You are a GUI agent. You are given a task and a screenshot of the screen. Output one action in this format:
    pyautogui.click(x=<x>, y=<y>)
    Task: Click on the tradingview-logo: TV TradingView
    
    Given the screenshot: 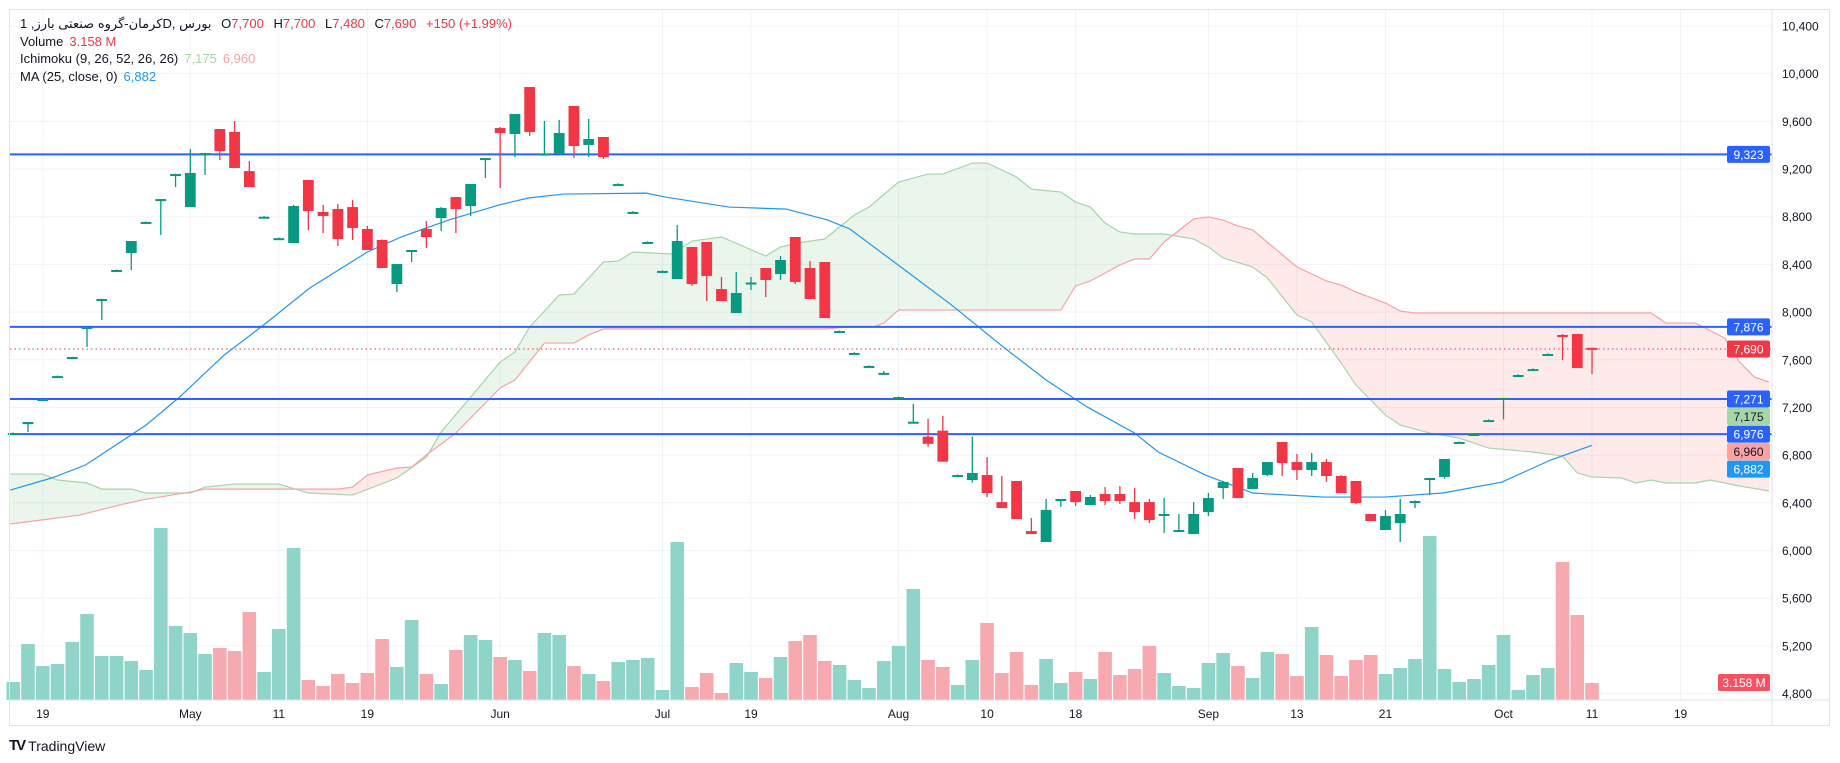 What is the action you would take?
    pyautogui.click(x=57, y=745)
    